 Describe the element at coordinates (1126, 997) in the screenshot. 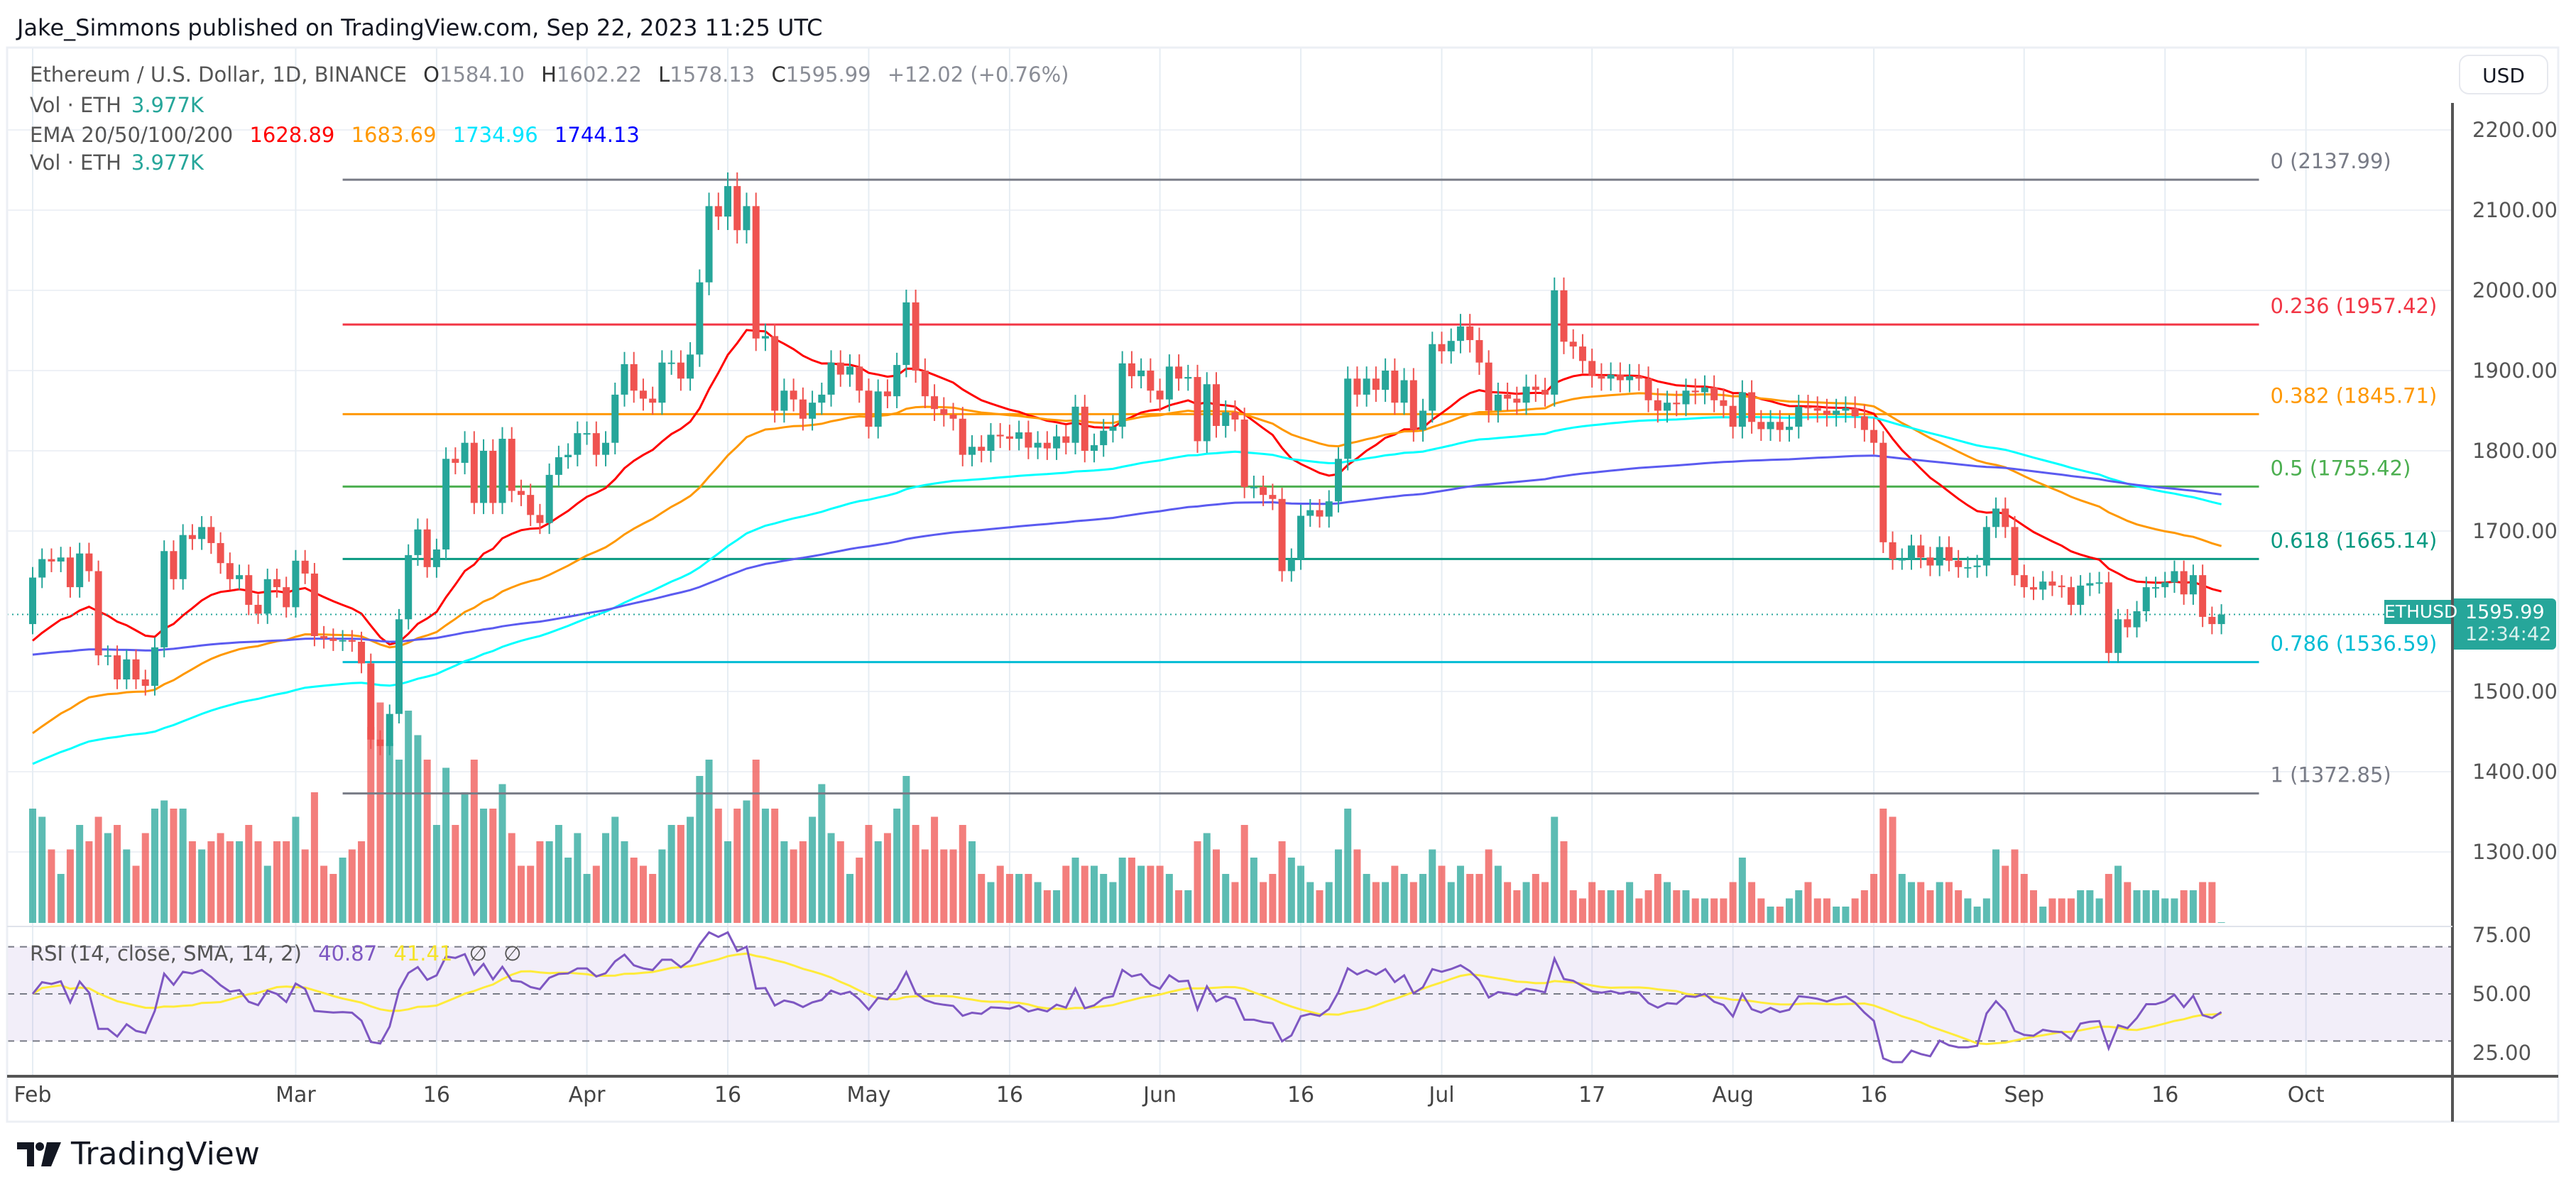

I see `rsi-line` at that location.